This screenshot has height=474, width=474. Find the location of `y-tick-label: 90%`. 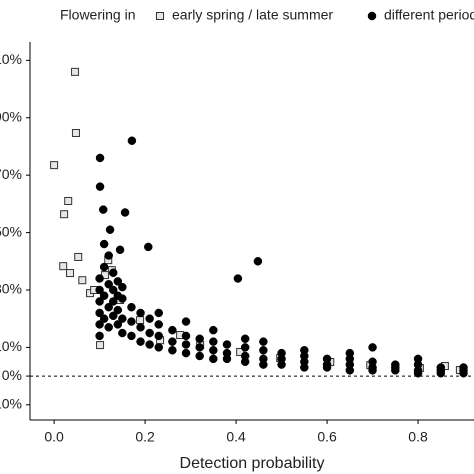

y-tick-label: 90% is located at coordinates (11, 116).